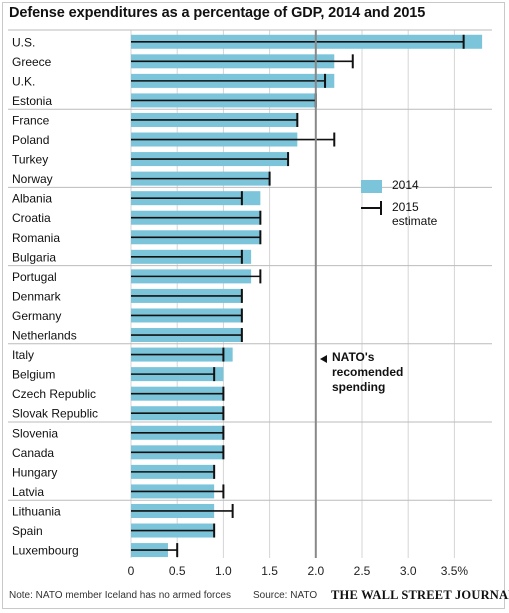  Describe the element at coordinates (34, 277) in the screenshot. I see `category-label: Portugal` at that location.